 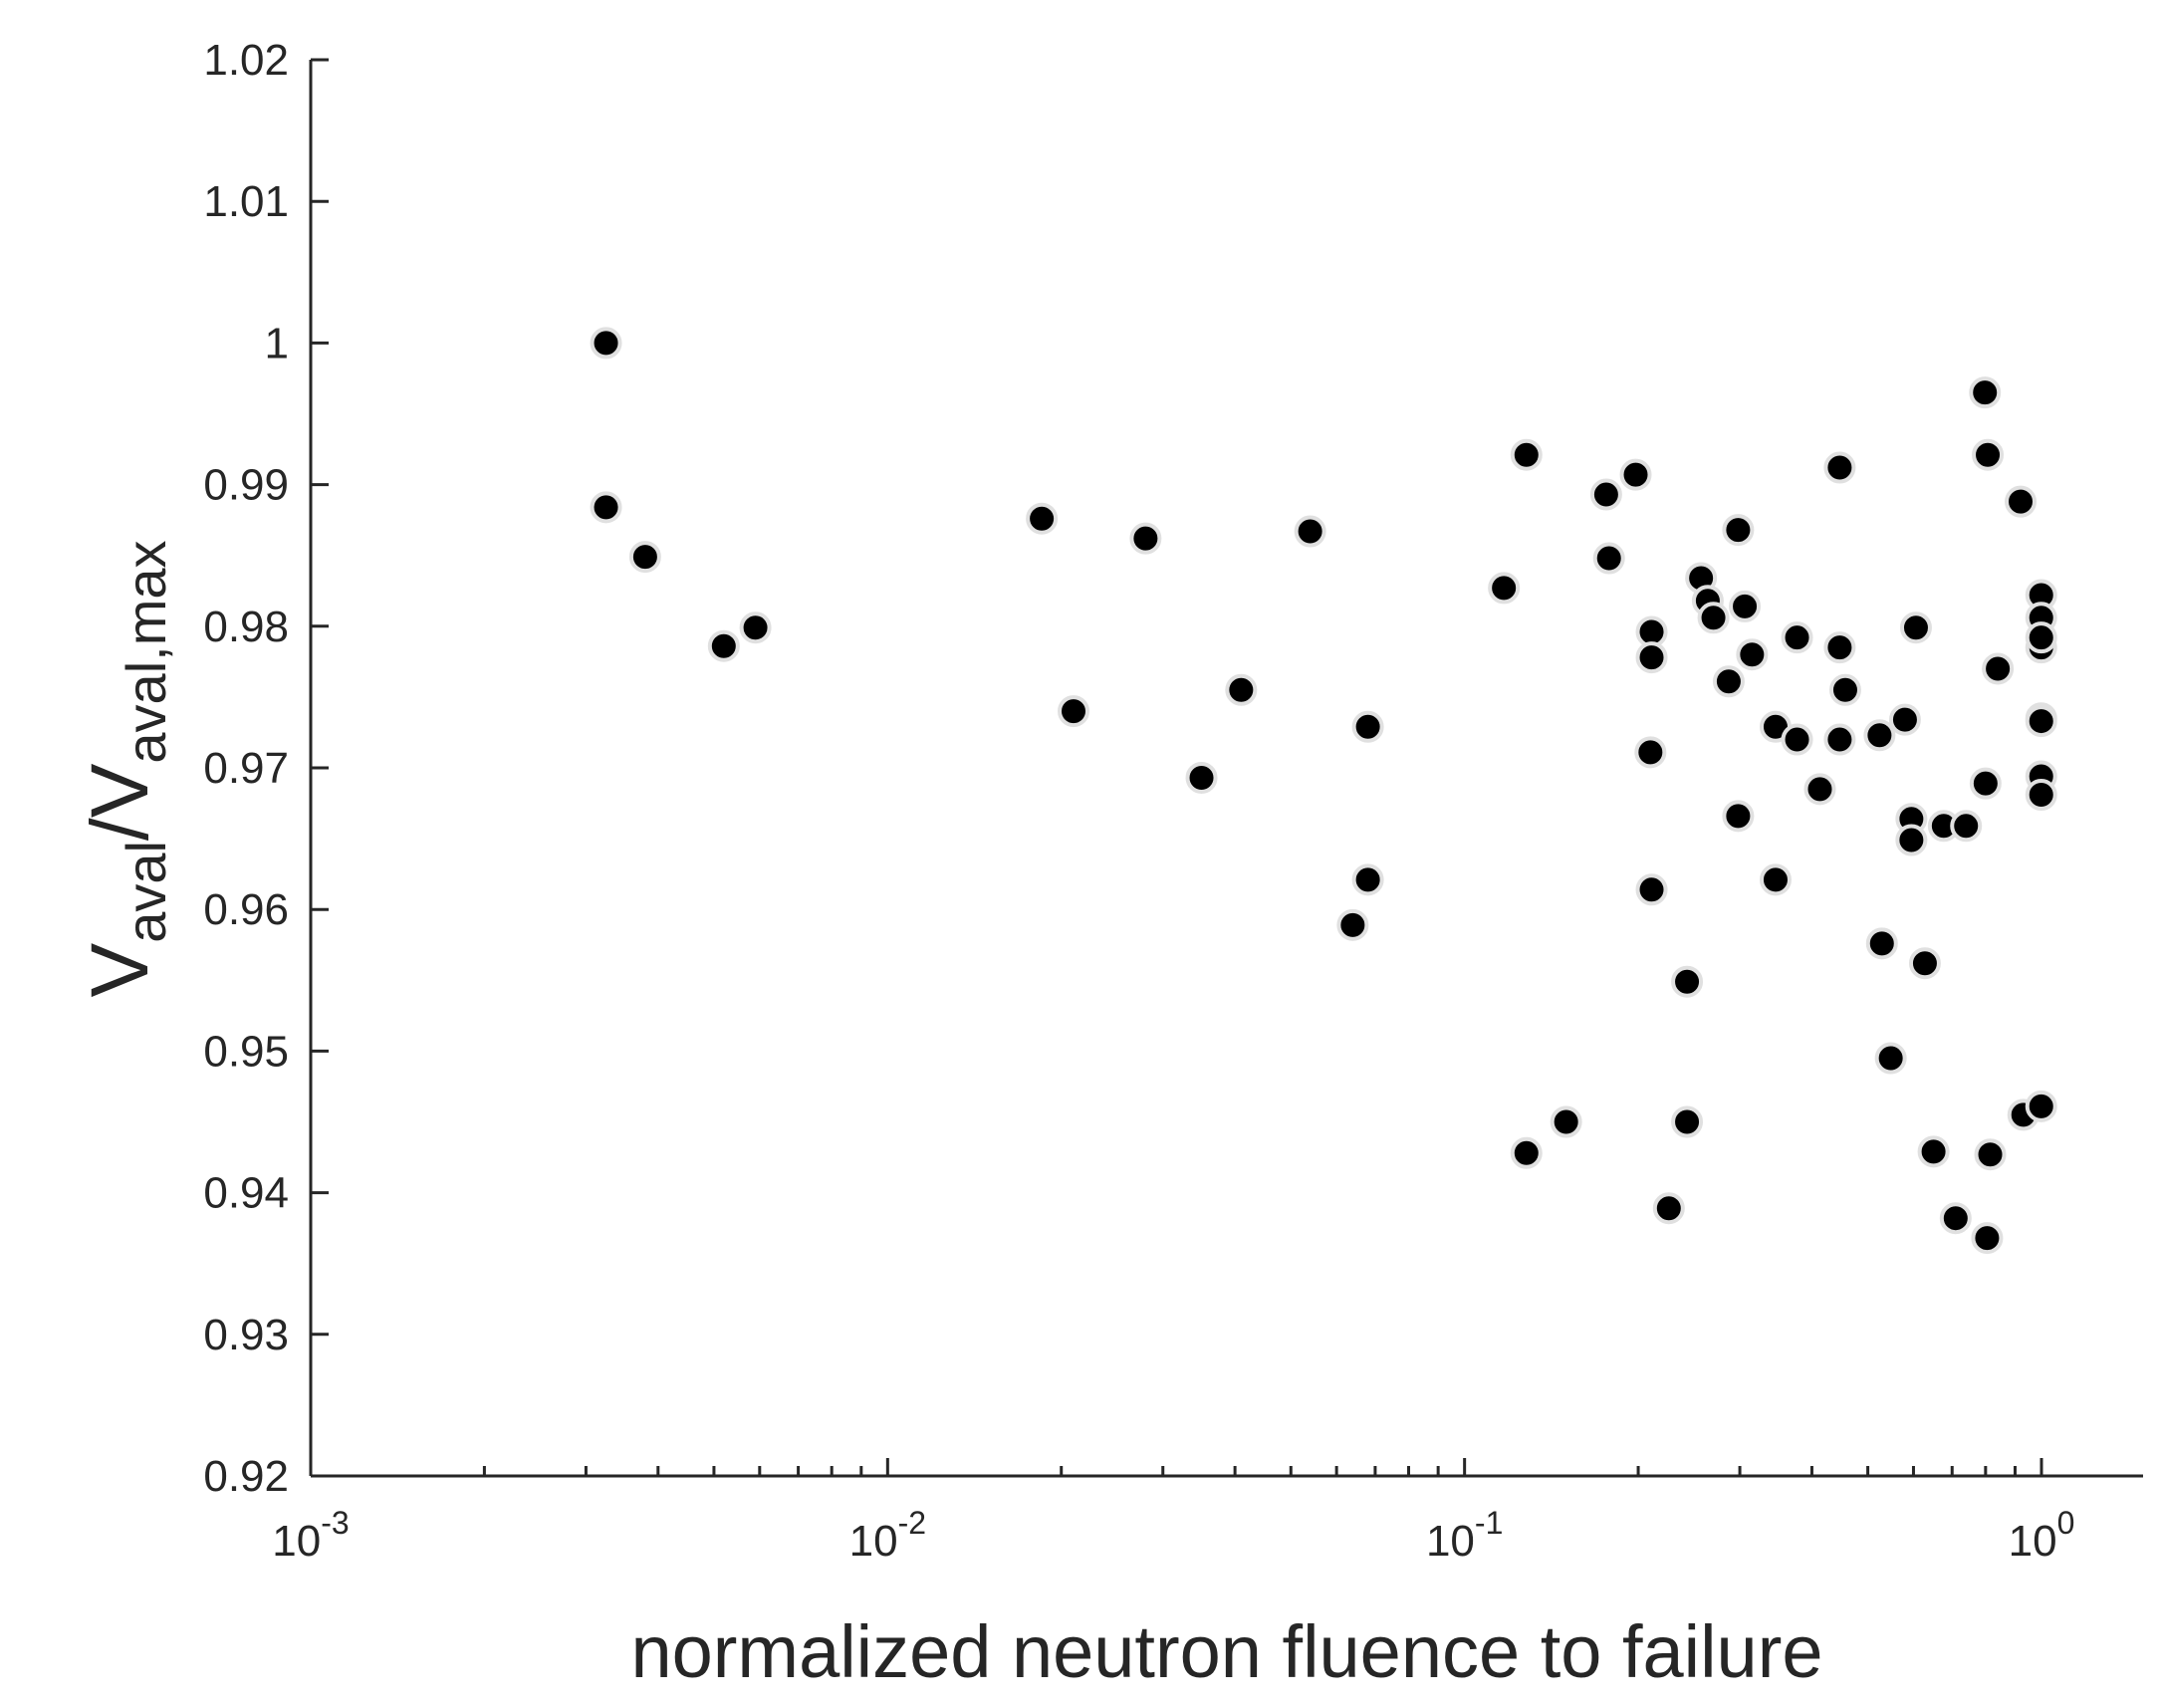 What do you see at coordinates (120, 970) in the screenshot?
I see `y-axis-title-base: V` at bounding box center [120, 970].